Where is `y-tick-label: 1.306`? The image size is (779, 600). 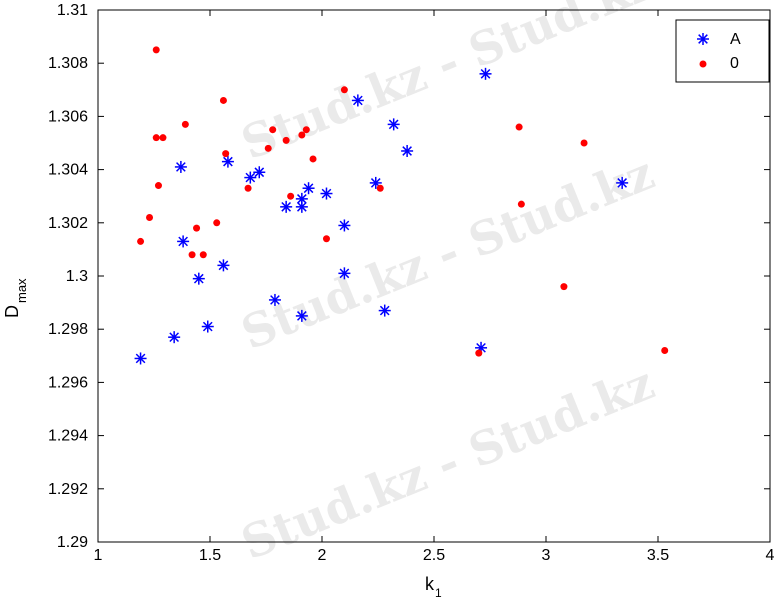
y-tick-label: 1.306 is located at coordinates (68, 116).